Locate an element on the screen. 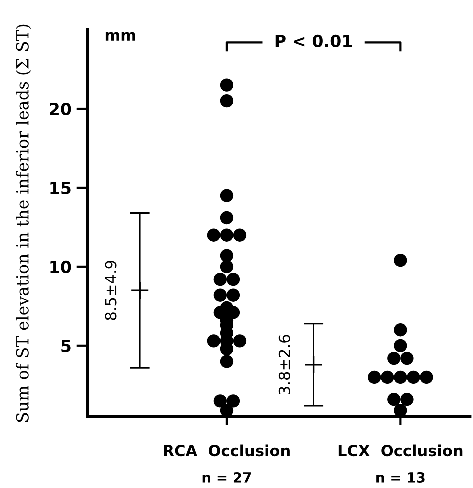 This screenshot has height=488, width=473. annotation: P < 0.01 is located at coordinates (314, 41).